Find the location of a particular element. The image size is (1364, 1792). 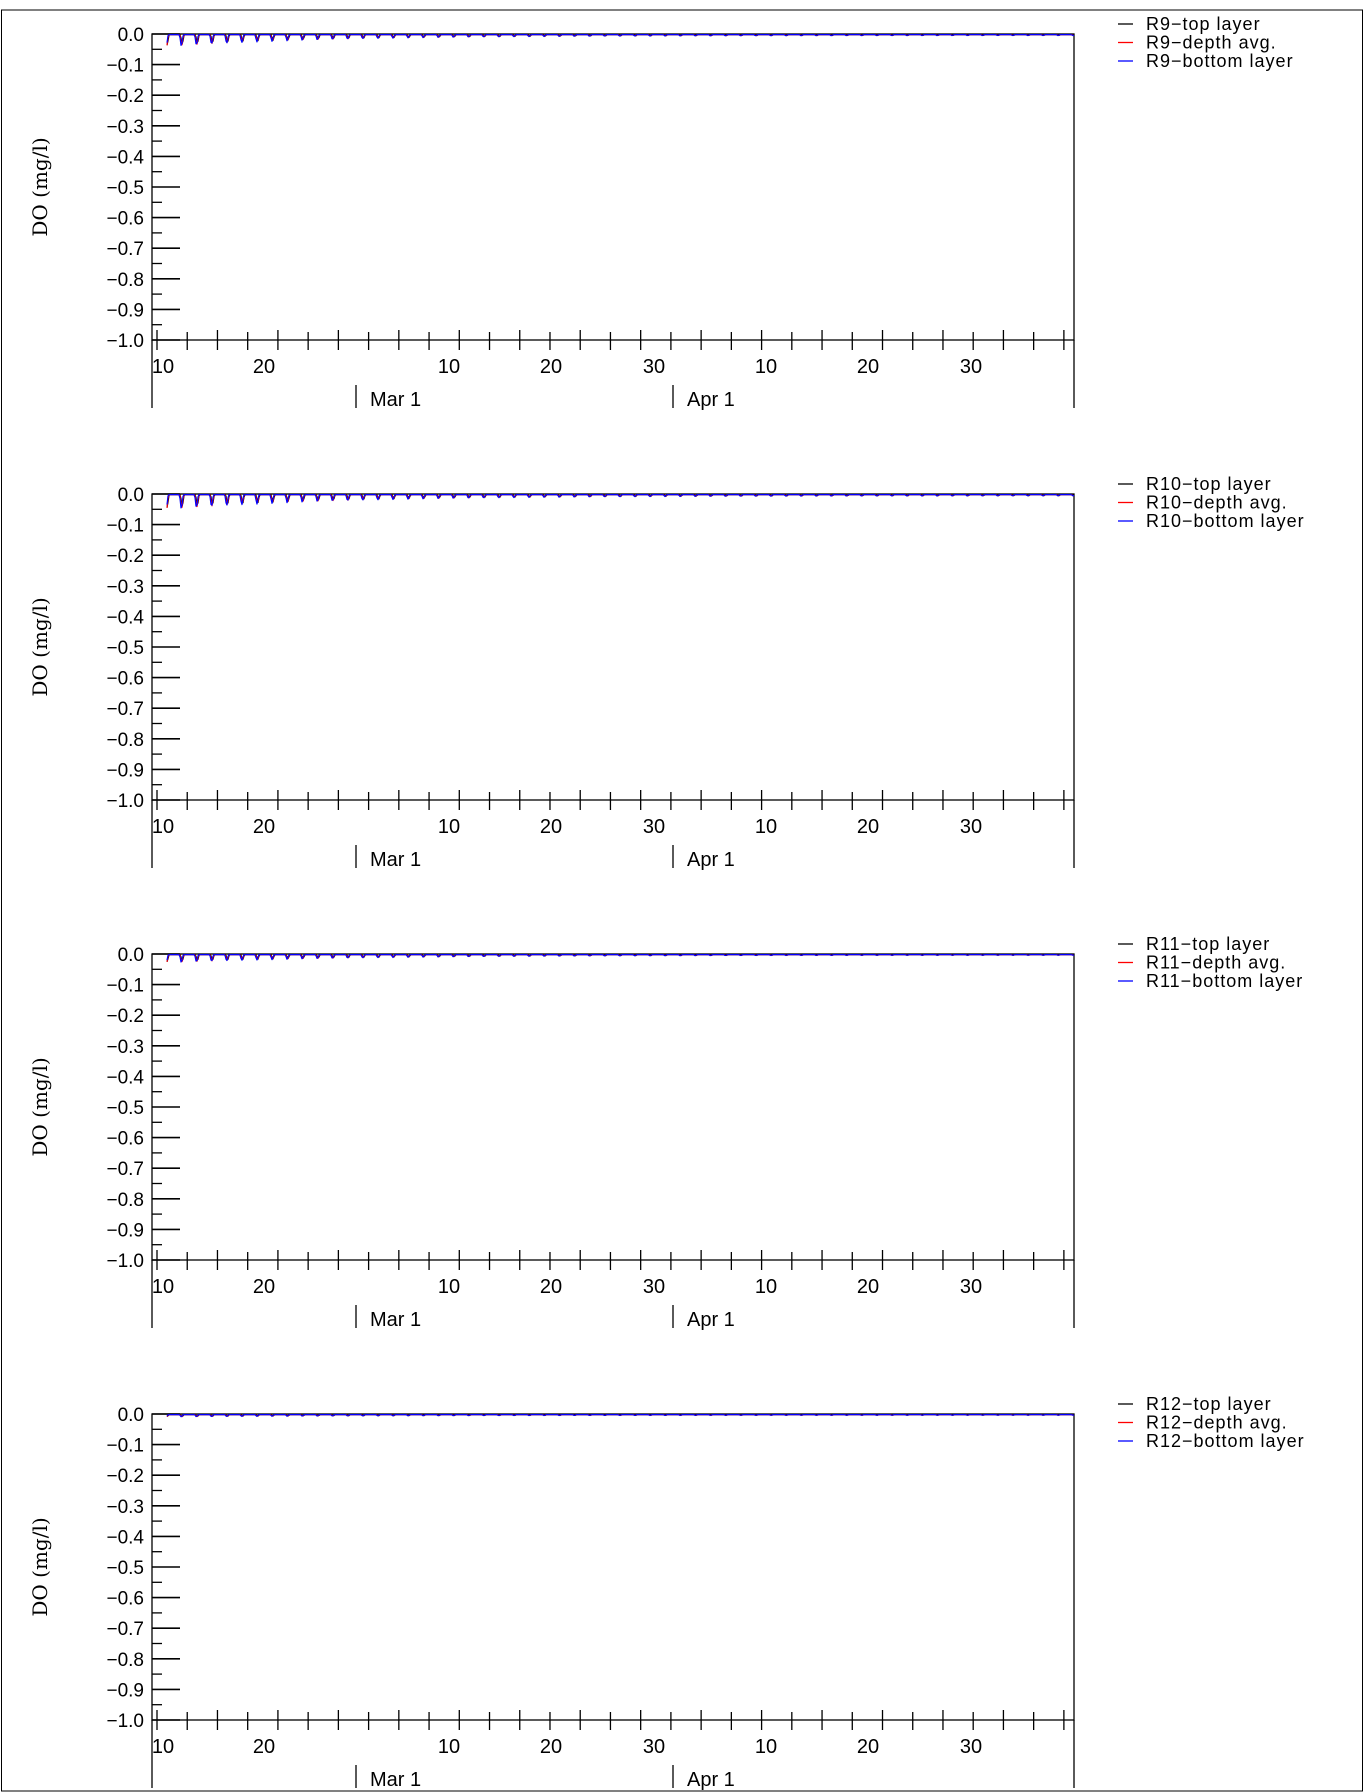

legend-label: R11−top layer is located at coordinates (1208, 944).